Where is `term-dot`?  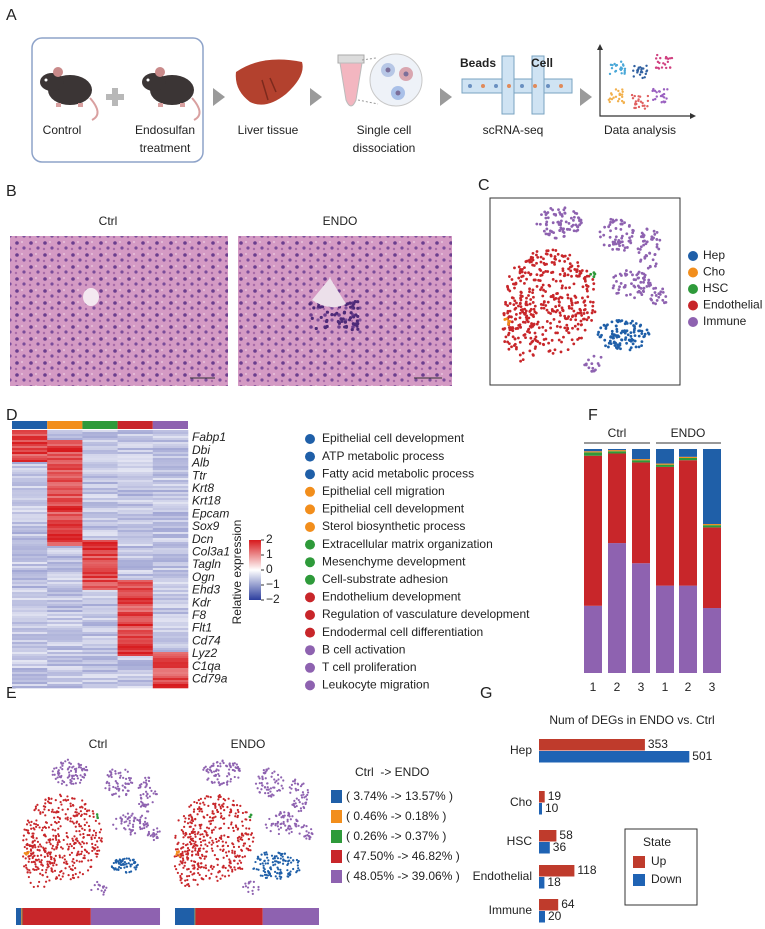 term-dot is located at coordinates (310, 667).